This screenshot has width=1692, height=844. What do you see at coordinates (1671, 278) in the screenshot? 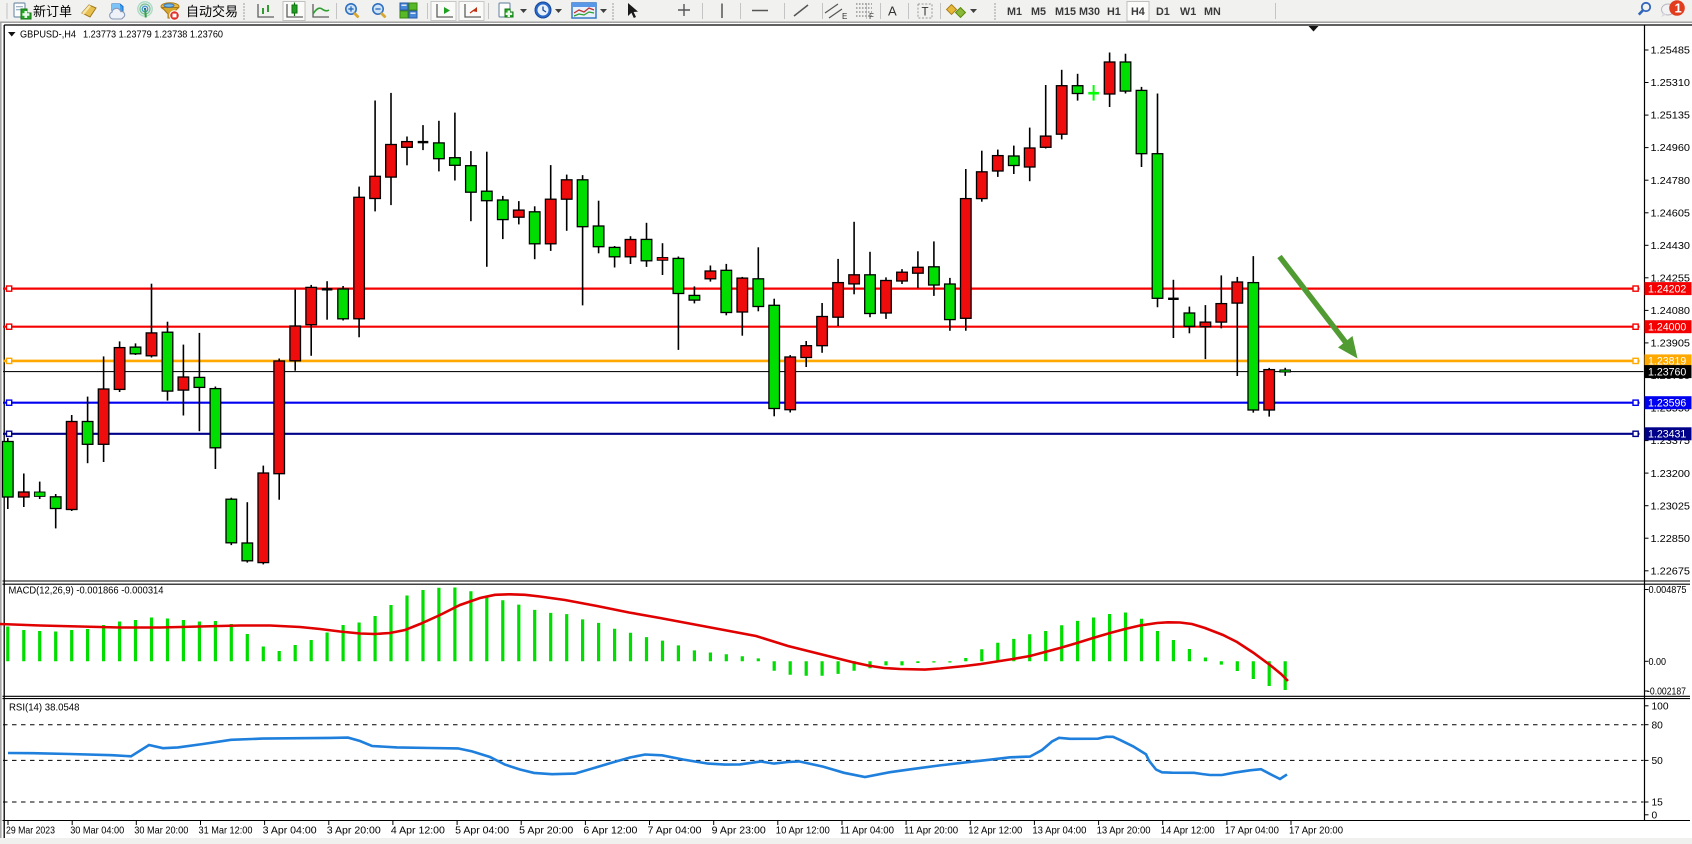
I see `svg-text: 1.24255` at bounding box center [1671, 278].